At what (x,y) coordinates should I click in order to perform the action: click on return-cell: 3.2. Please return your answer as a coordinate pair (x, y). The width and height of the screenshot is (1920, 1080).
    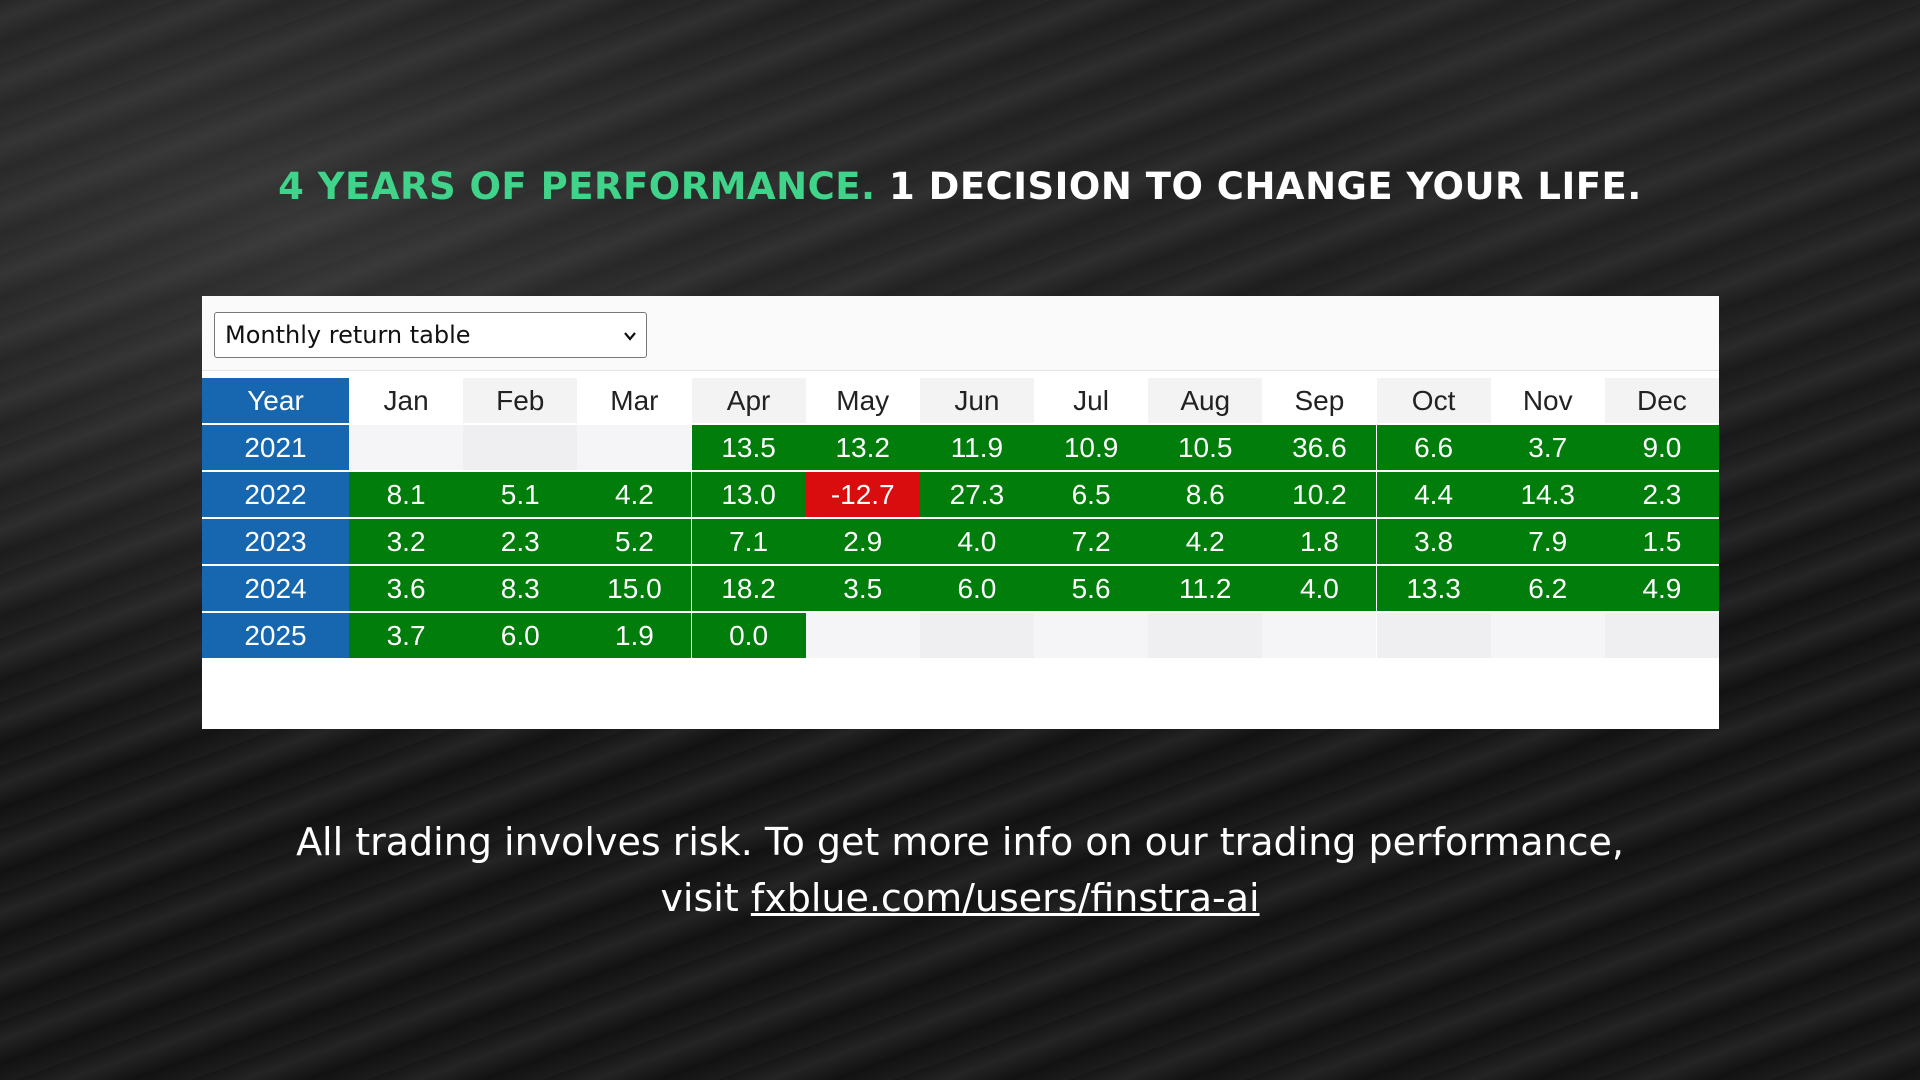
    Looking at the image, I should click on (406, 542).